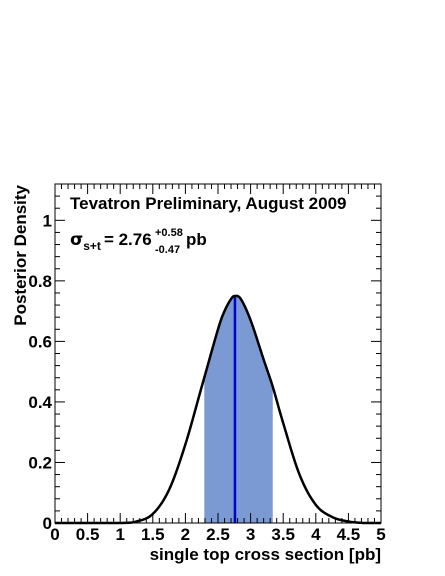 Image resolution: width=445 pixels, height=576 pixels. I want to click on x-tick-label: 5, so click(380, 534).